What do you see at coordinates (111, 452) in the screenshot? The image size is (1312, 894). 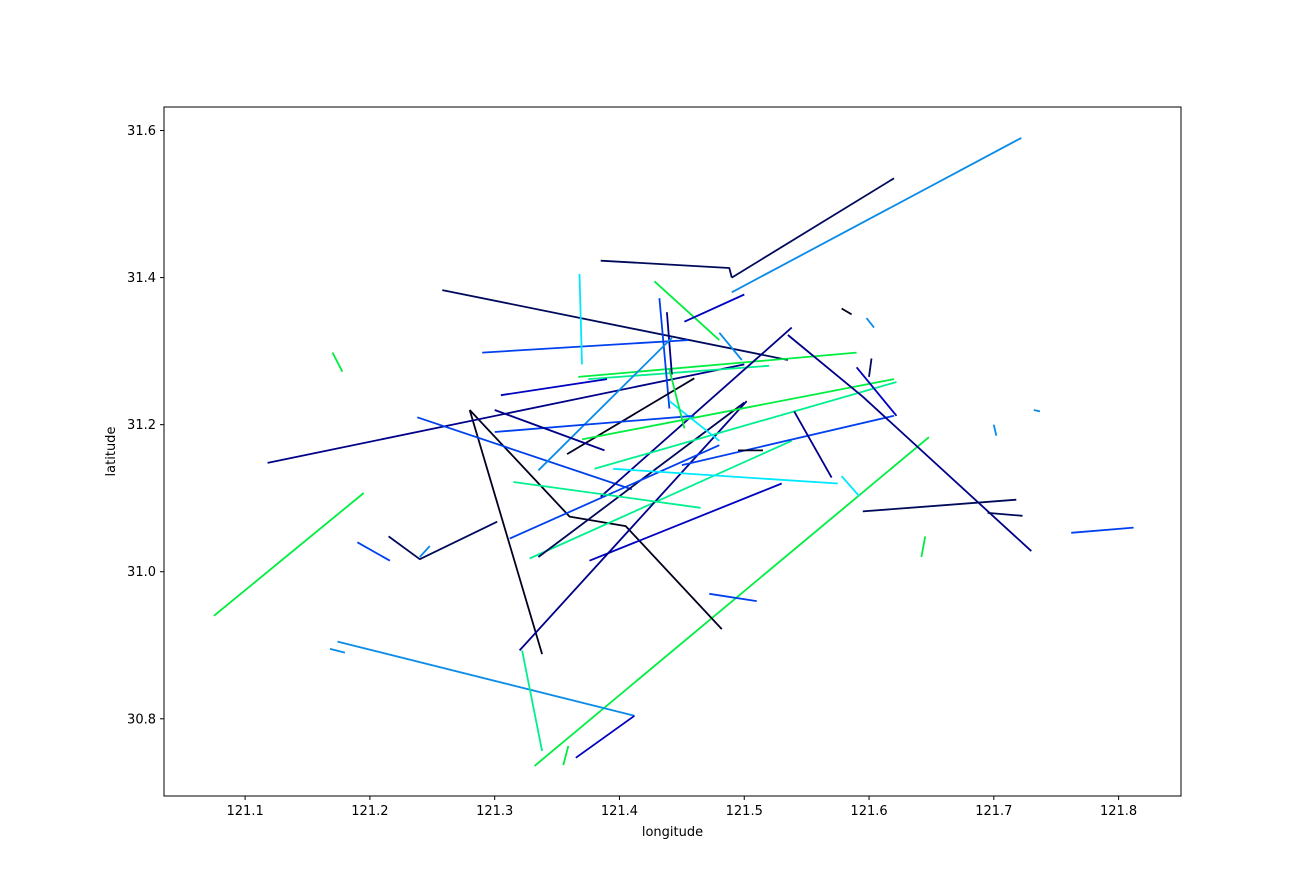 I see `y-axis-label: latitude` at bounding box center [111, 452].